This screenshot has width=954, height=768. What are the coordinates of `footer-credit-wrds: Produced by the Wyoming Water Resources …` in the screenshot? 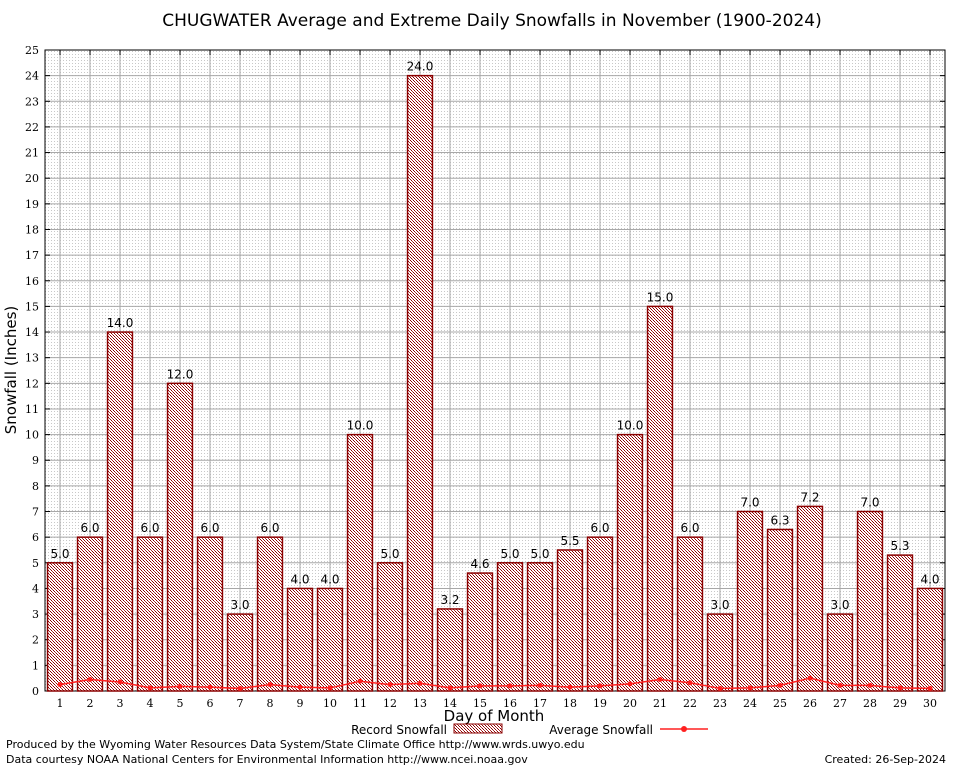 It's located at (295, 744).